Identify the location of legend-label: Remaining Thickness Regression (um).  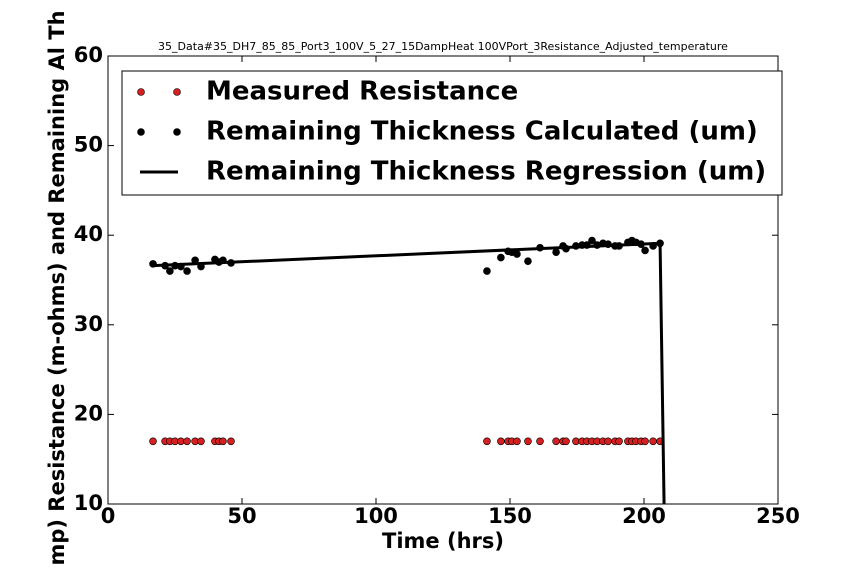
(486, 172).